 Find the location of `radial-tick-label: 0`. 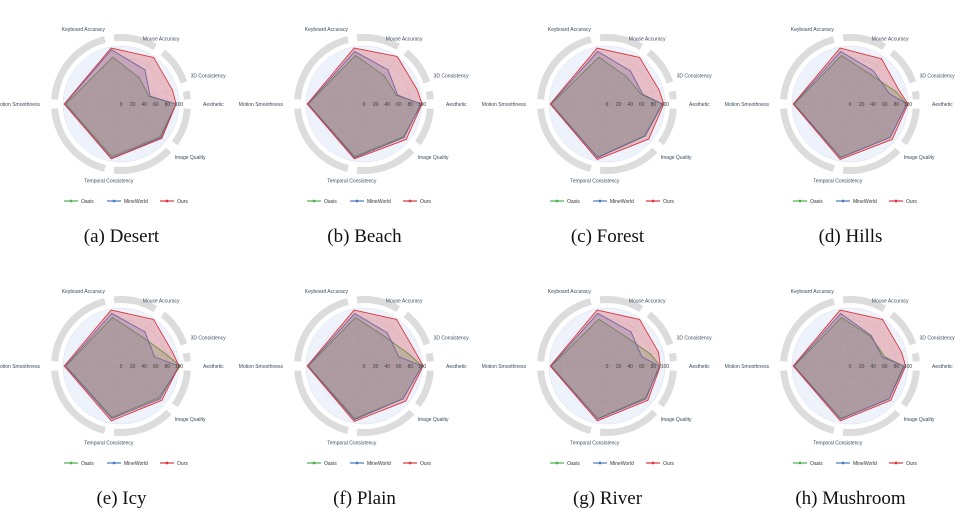

radial-tick-label: 0 is located at coordinates (121, 367).